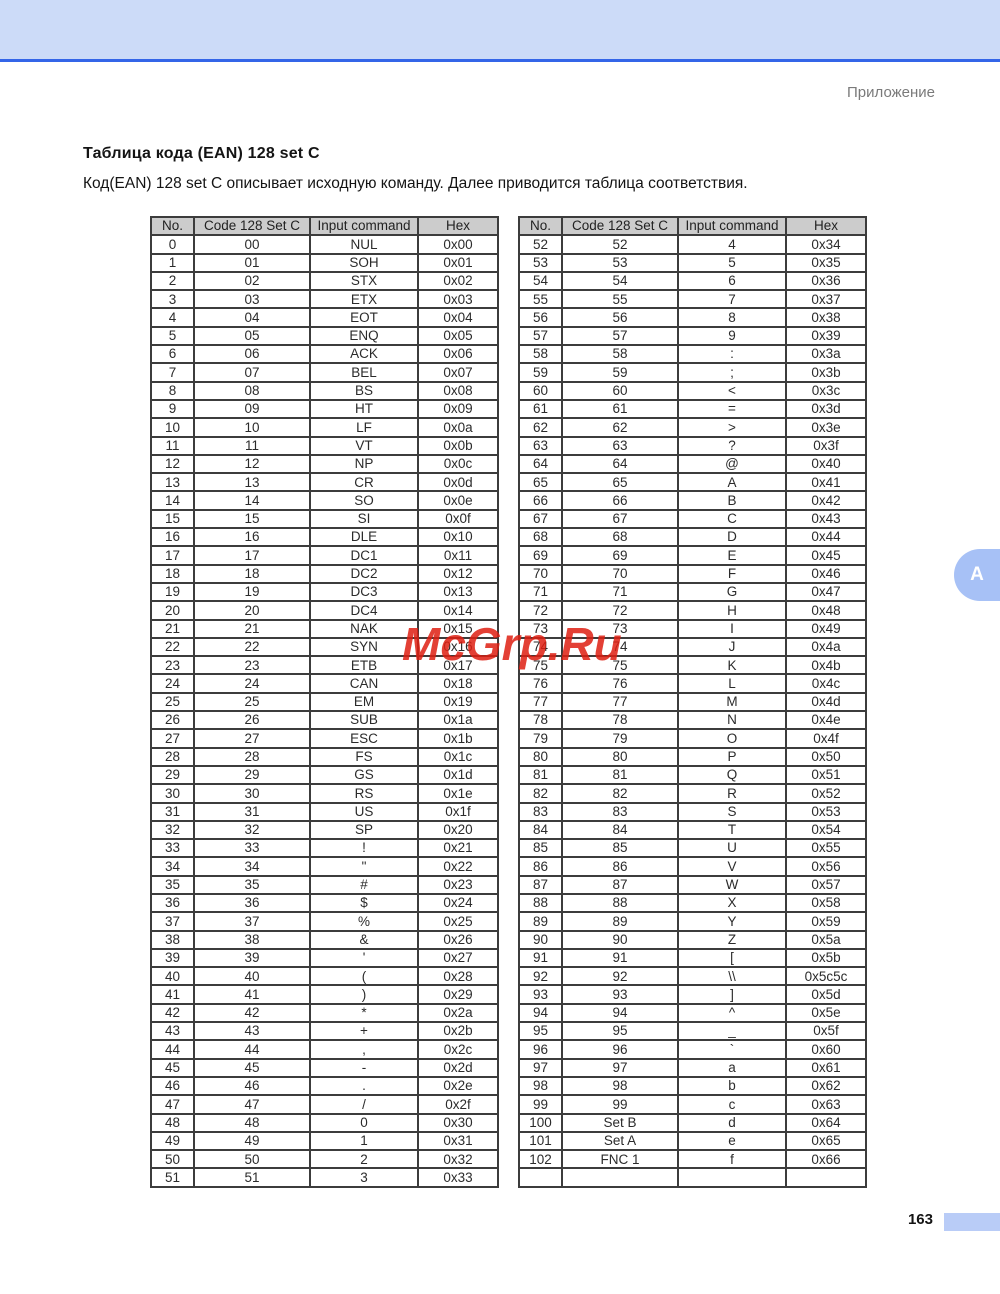  I want to click on table-cell: 0x05, so click(458, 336).